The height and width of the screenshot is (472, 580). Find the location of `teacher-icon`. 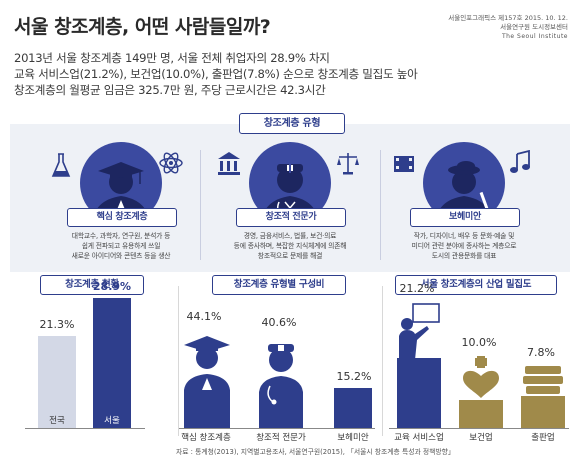

teacher-icon is located at coordinates (419, 365).